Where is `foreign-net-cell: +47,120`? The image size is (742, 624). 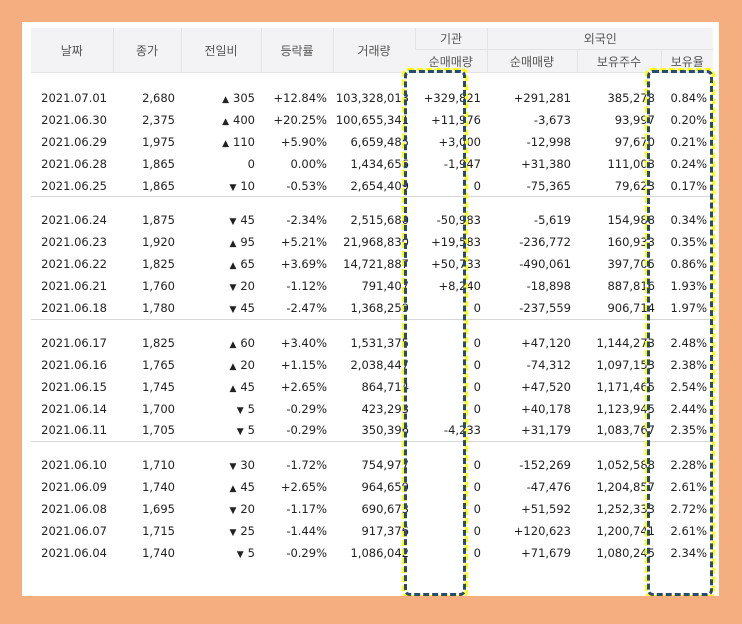 foreign-net-cell: +47,120 is located at coordinates (546, 342).